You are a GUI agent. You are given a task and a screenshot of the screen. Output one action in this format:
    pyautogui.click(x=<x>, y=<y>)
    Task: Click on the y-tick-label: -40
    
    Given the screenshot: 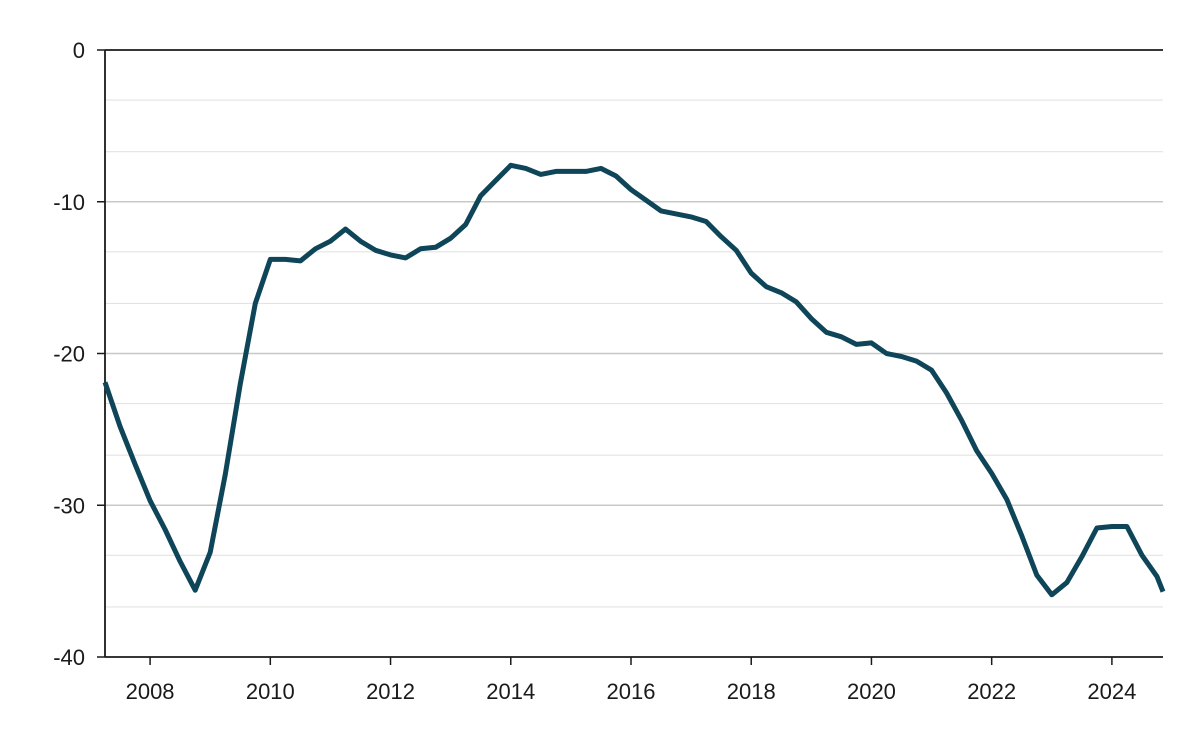 What is the action you would take?
    pyautogui.click(x=69, y=657)
    